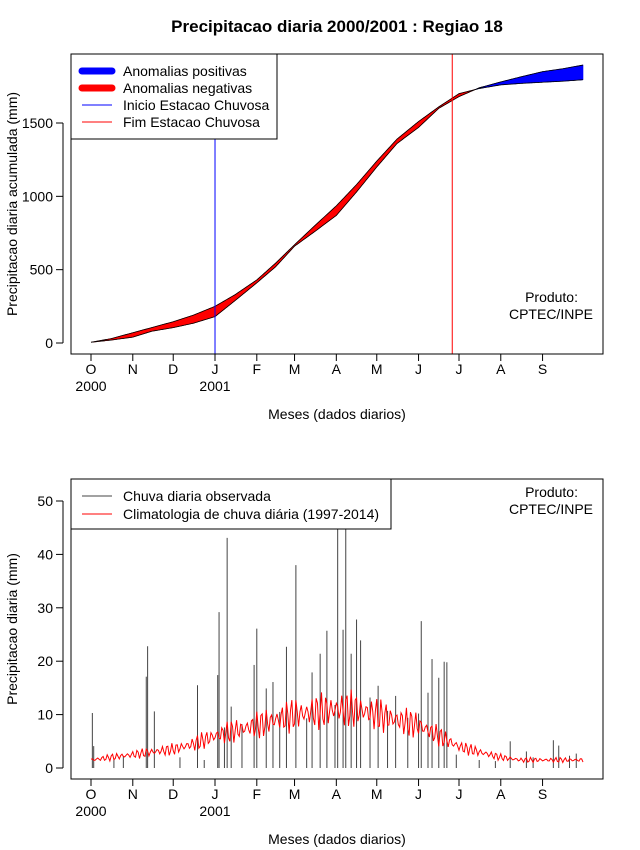 The width and height of the screenshot is (640, 850). Describe the element at coordinates (191, 122) in the screenshot. I see `legend-label-end: Fim Estacao Chuvosa` at that location.